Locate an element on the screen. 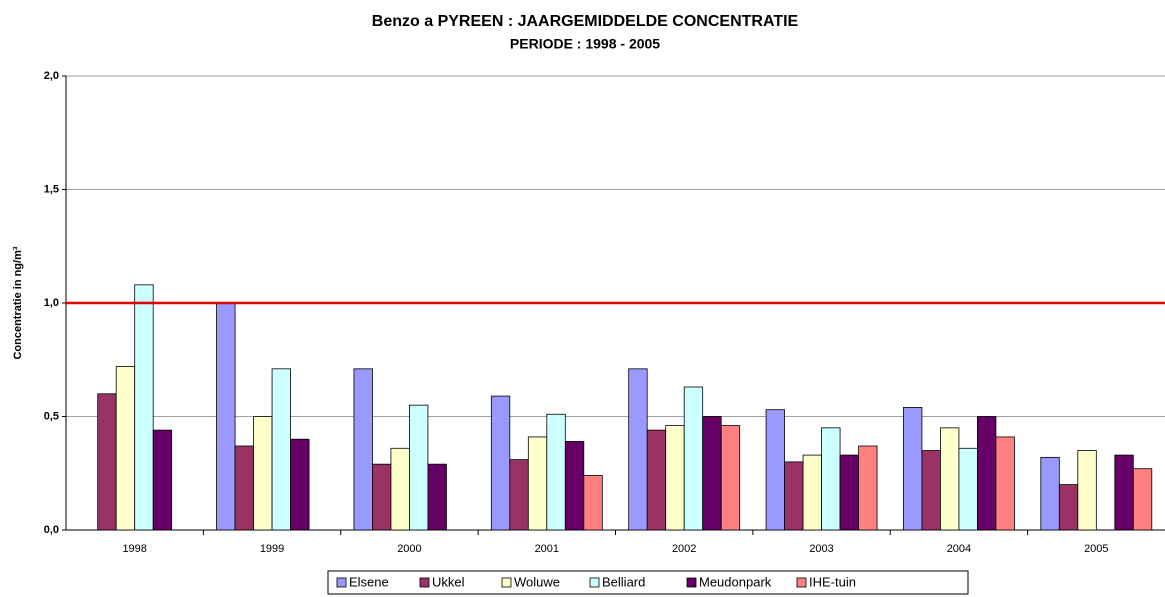 Image resolution: width=1165 pixels, height=597 pixels. legend-label: Elsene is located at coordinates (369, 581).